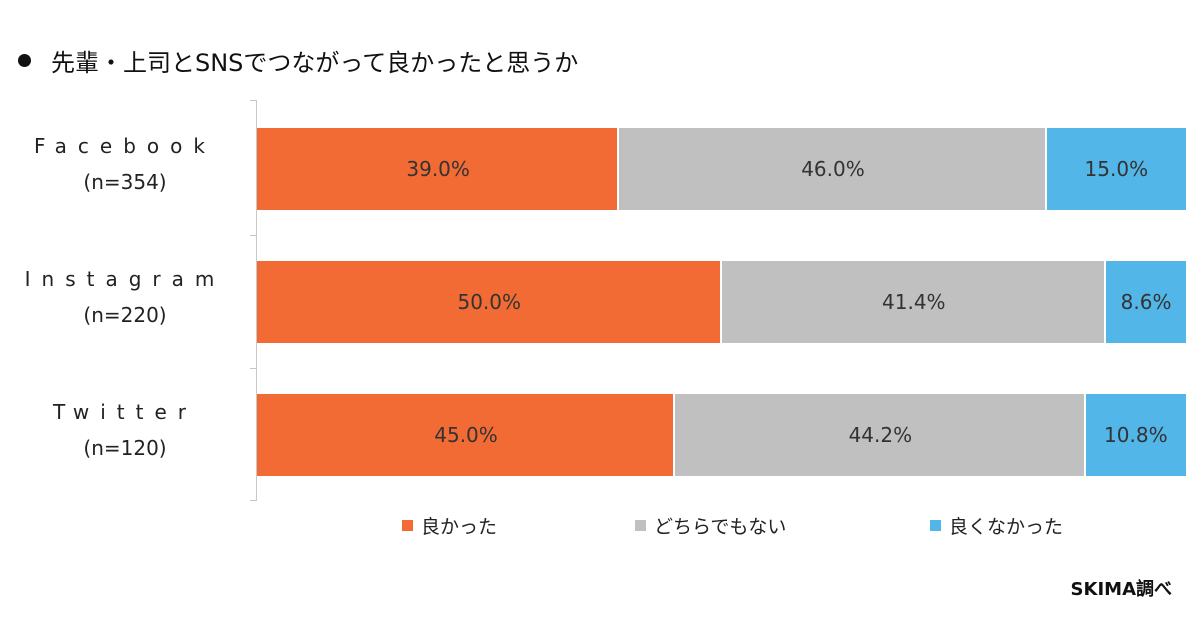 The width and height of the screenshot is (1200, 630). Describe the element at coordinates (125, 430) in the screenshot. I see `category-label: Twitter (n=120)` at that location.